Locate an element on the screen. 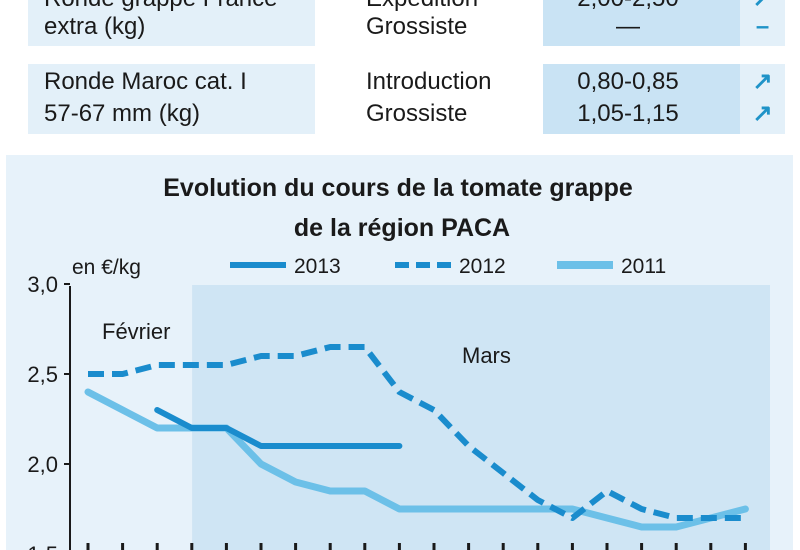  y-axis-unit-label: en €/kg is located at coordinates (106, 267).